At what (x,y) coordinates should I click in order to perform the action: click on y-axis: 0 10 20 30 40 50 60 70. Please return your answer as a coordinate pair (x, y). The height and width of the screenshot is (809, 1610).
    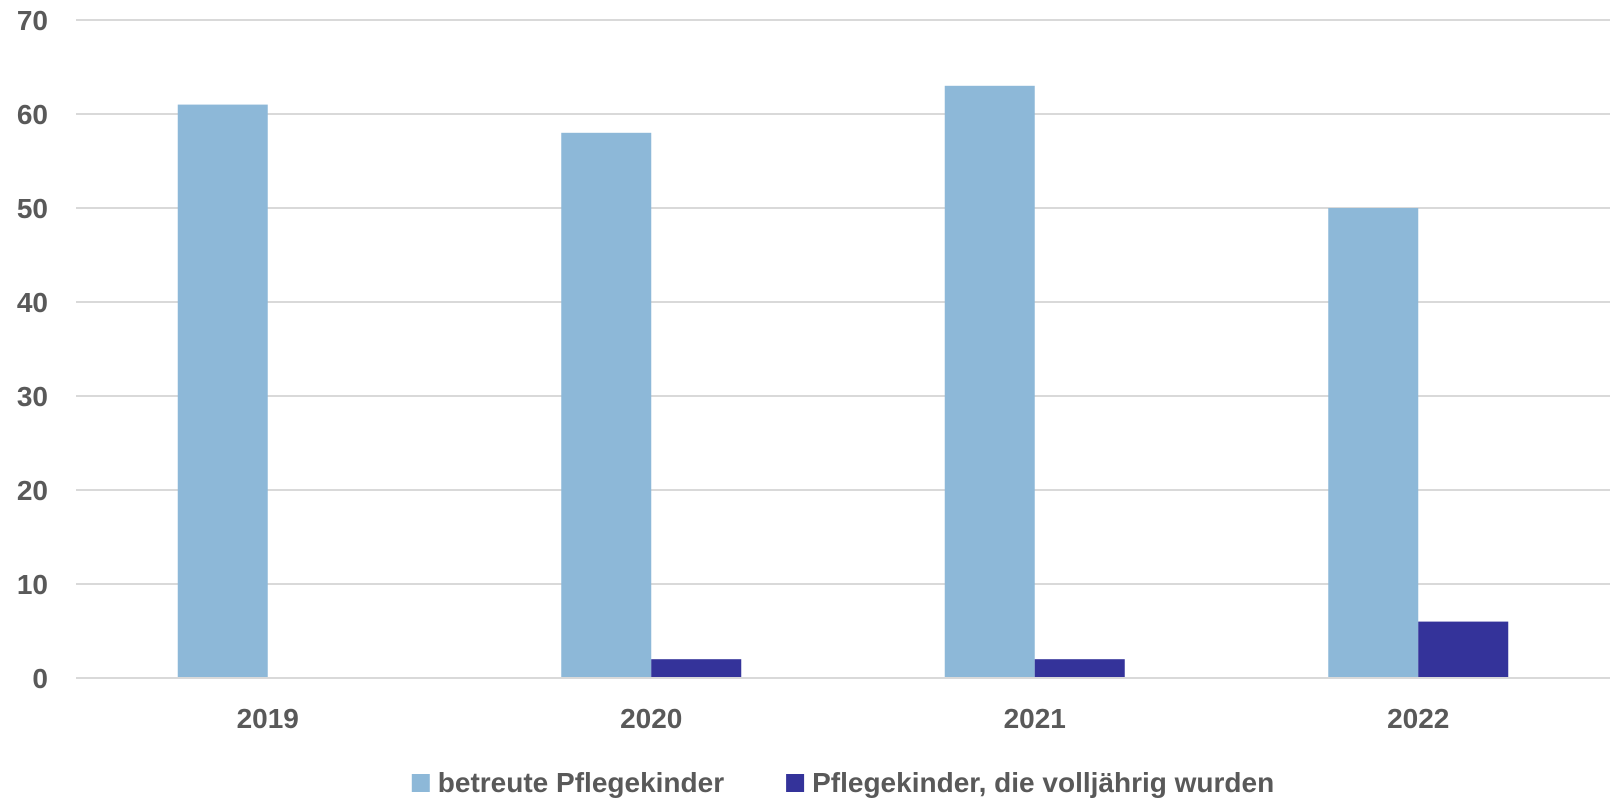
    Looking at the image, I should click on (32, 349).